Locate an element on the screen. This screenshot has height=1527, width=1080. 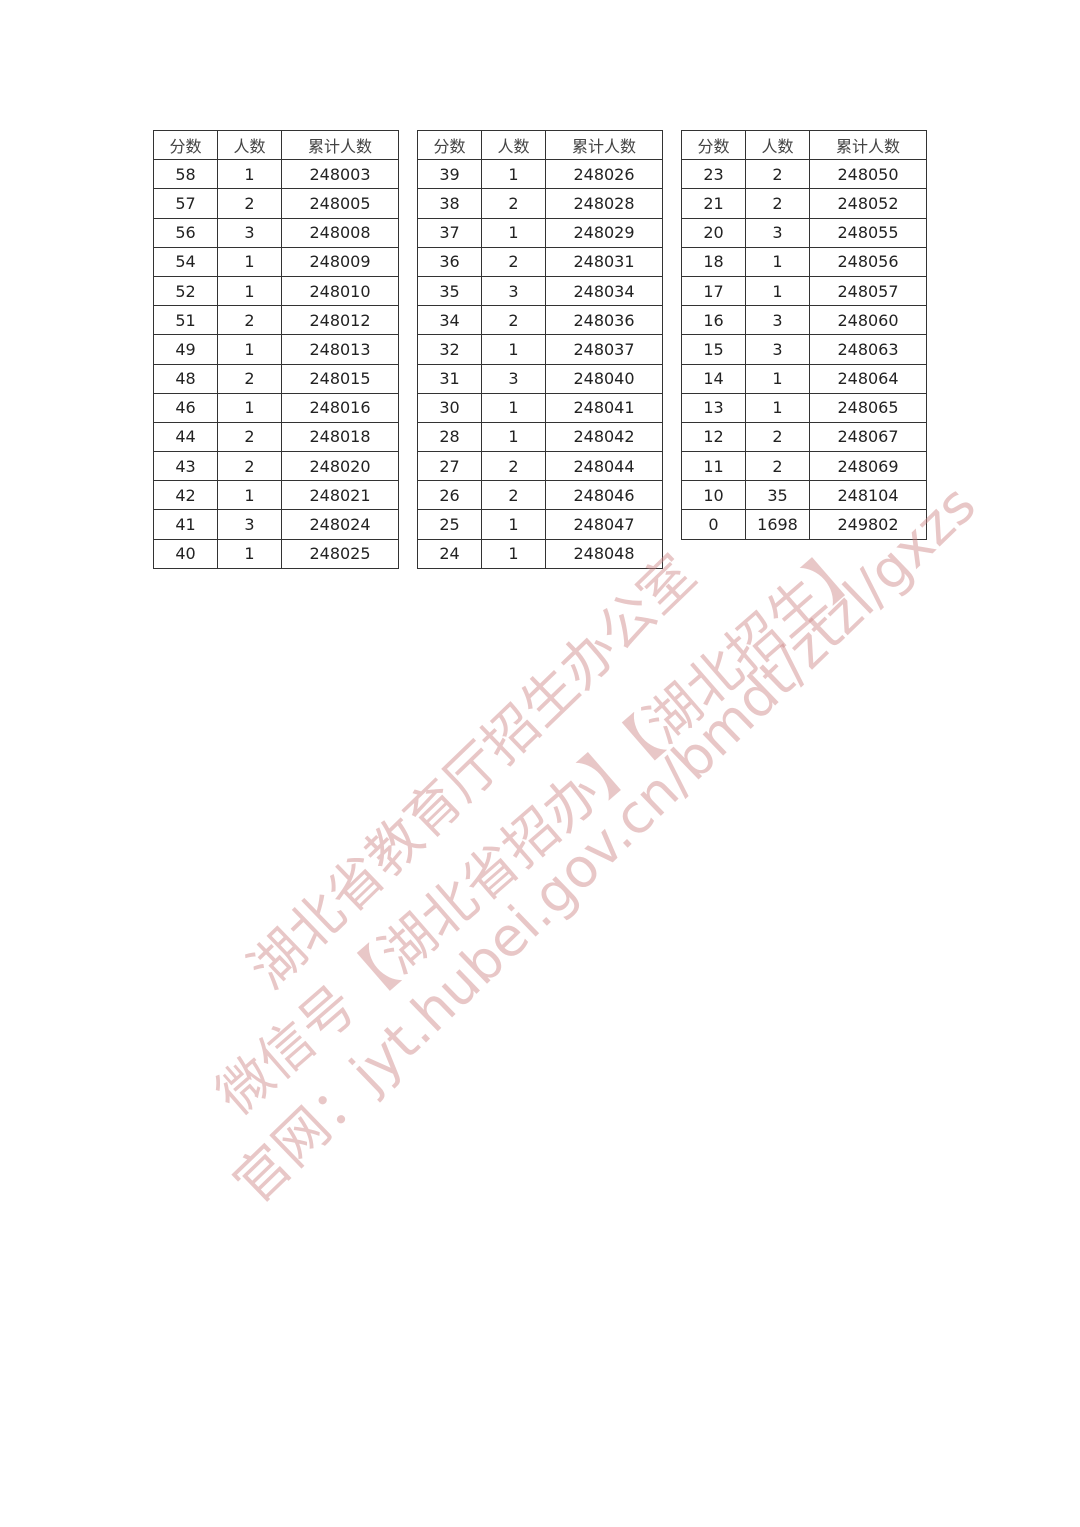
score-cell: 26 is located at coordinates (449, 495).